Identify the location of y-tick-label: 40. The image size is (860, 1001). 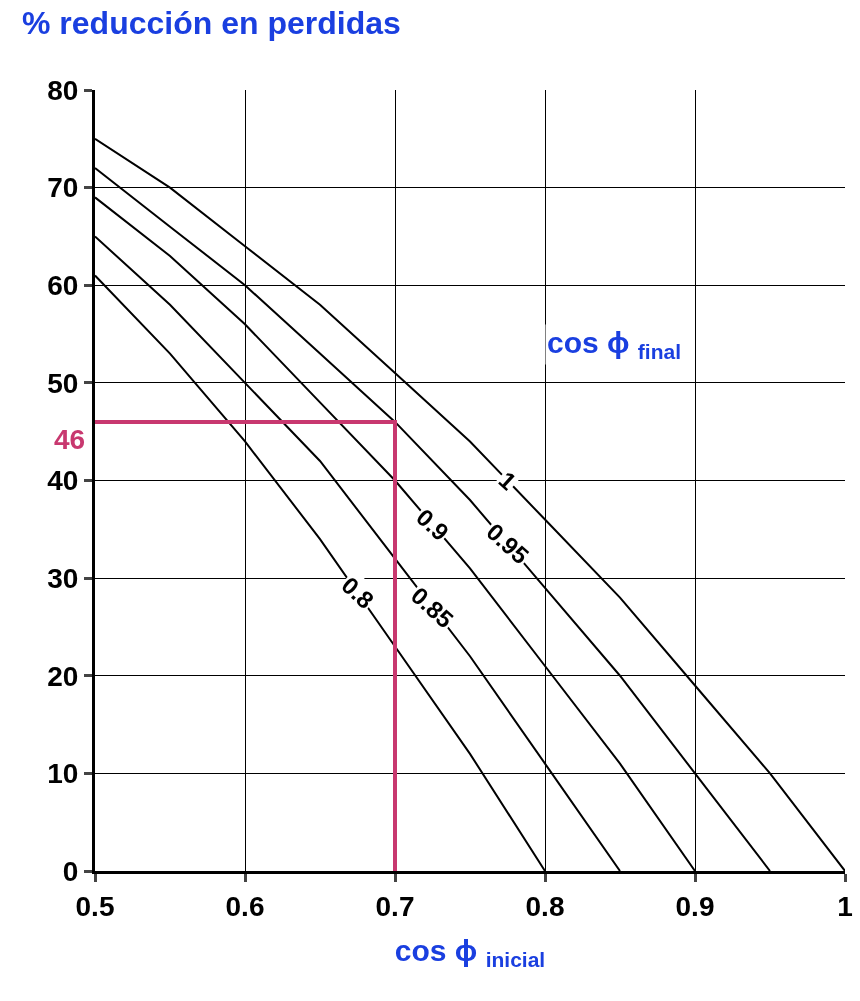
(63, 481).